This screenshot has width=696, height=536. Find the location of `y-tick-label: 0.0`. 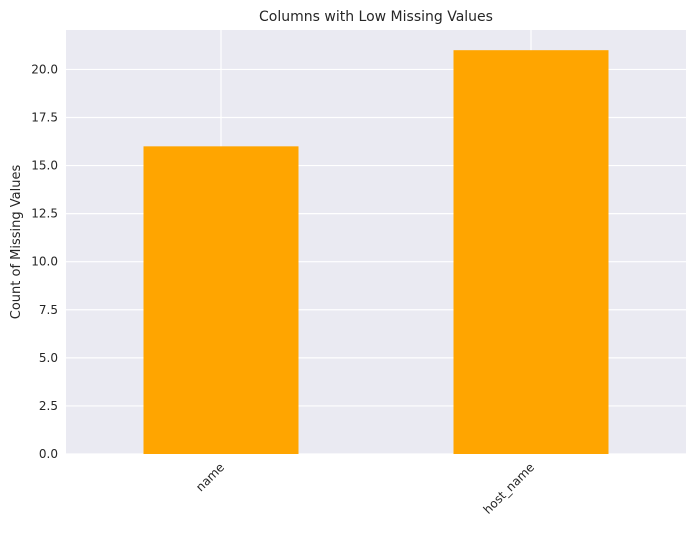

y-tick-label: 0.0 is located at coordinates (48, 454).